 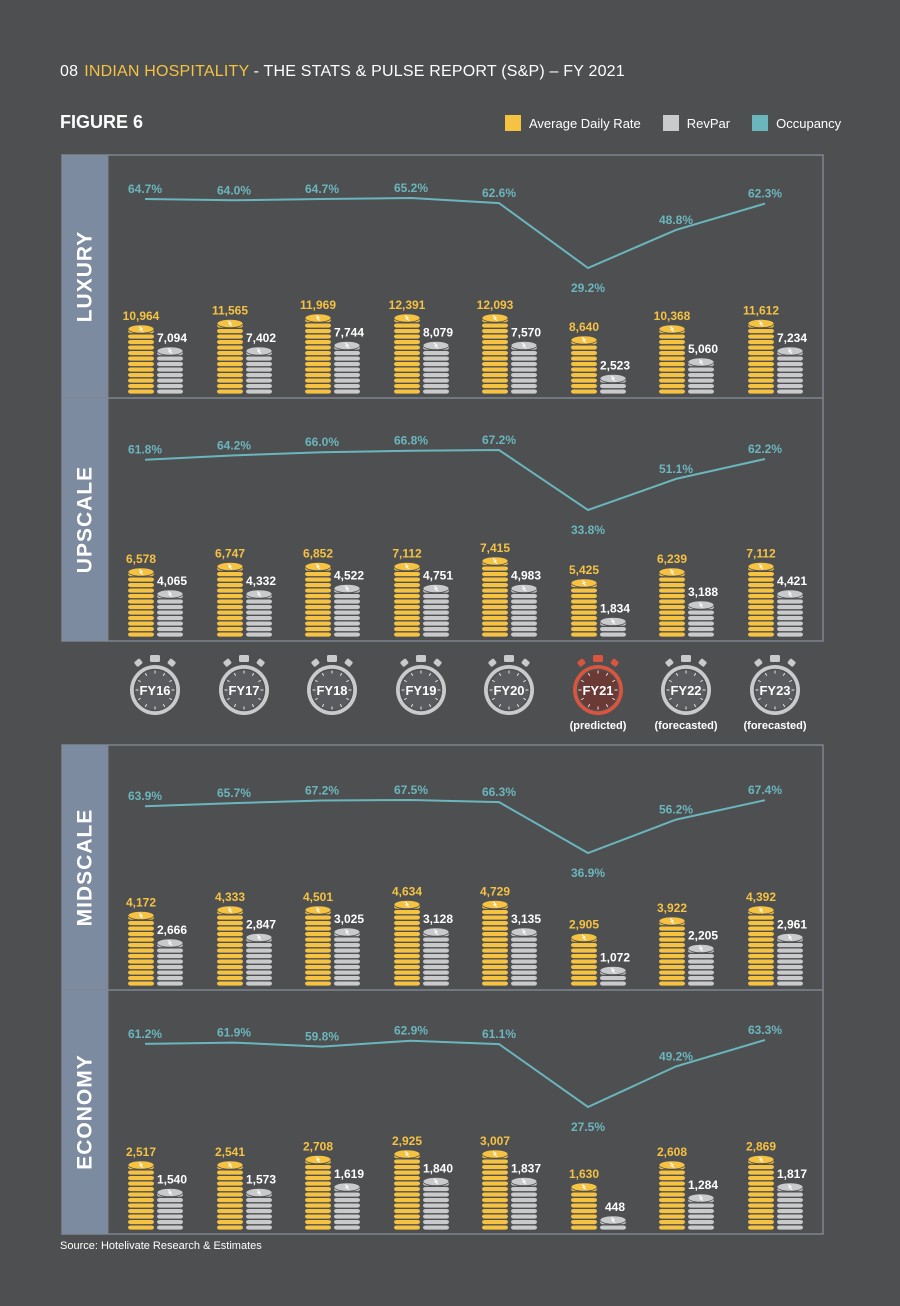 I want to click on adr-stack-luxury-fy18, so click(x=318, y=353).